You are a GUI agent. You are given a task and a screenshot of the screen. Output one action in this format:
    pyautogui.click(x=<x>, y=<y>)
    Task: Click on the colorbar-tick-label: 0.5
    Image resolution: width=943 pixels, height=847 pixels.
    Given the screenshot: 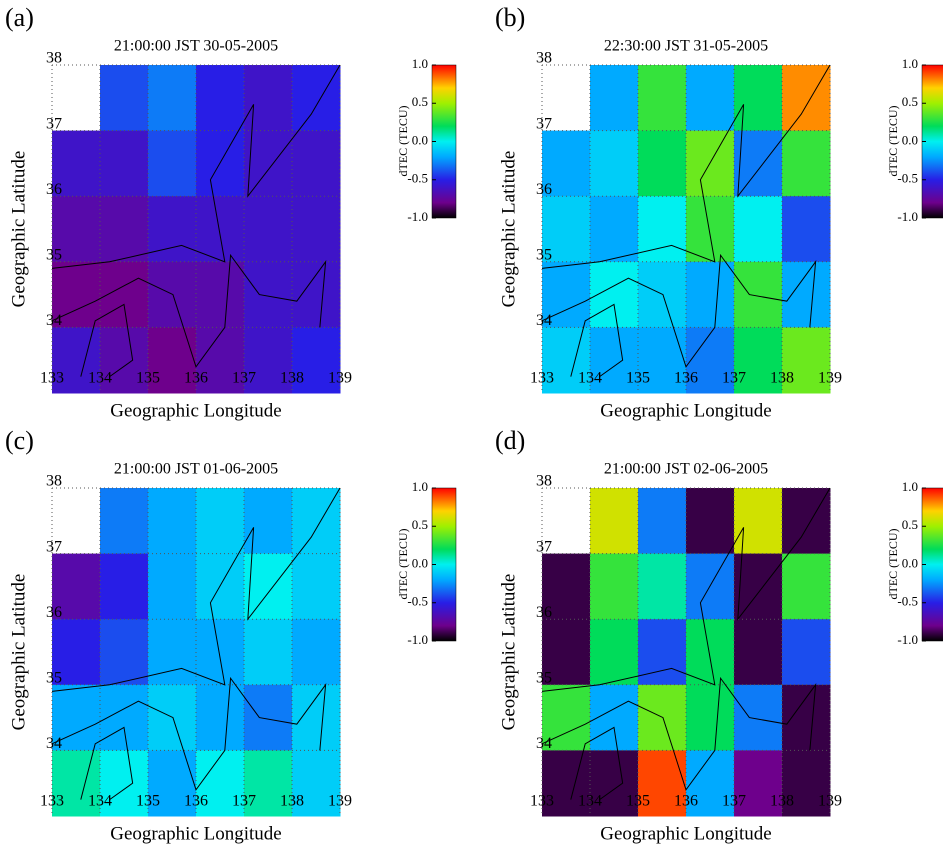 What is the action you would take?
    pyautogui.click(x=420, y=101)
    